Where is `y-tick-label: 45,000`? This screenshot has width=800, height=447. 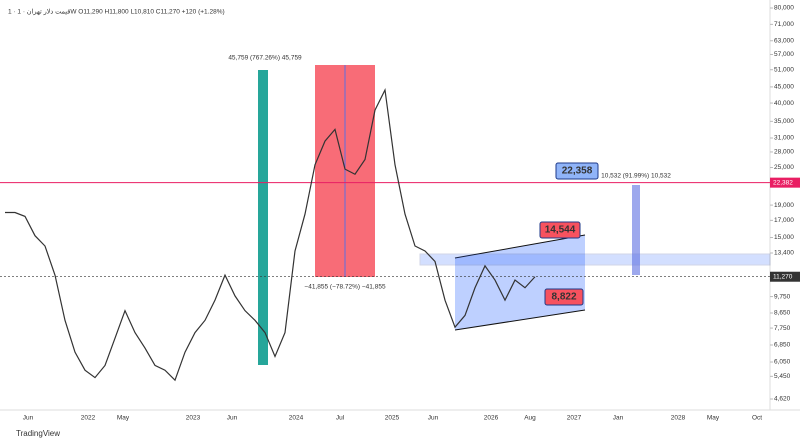
y-tick-label: 45,000 is located at coordinates (784, 87).